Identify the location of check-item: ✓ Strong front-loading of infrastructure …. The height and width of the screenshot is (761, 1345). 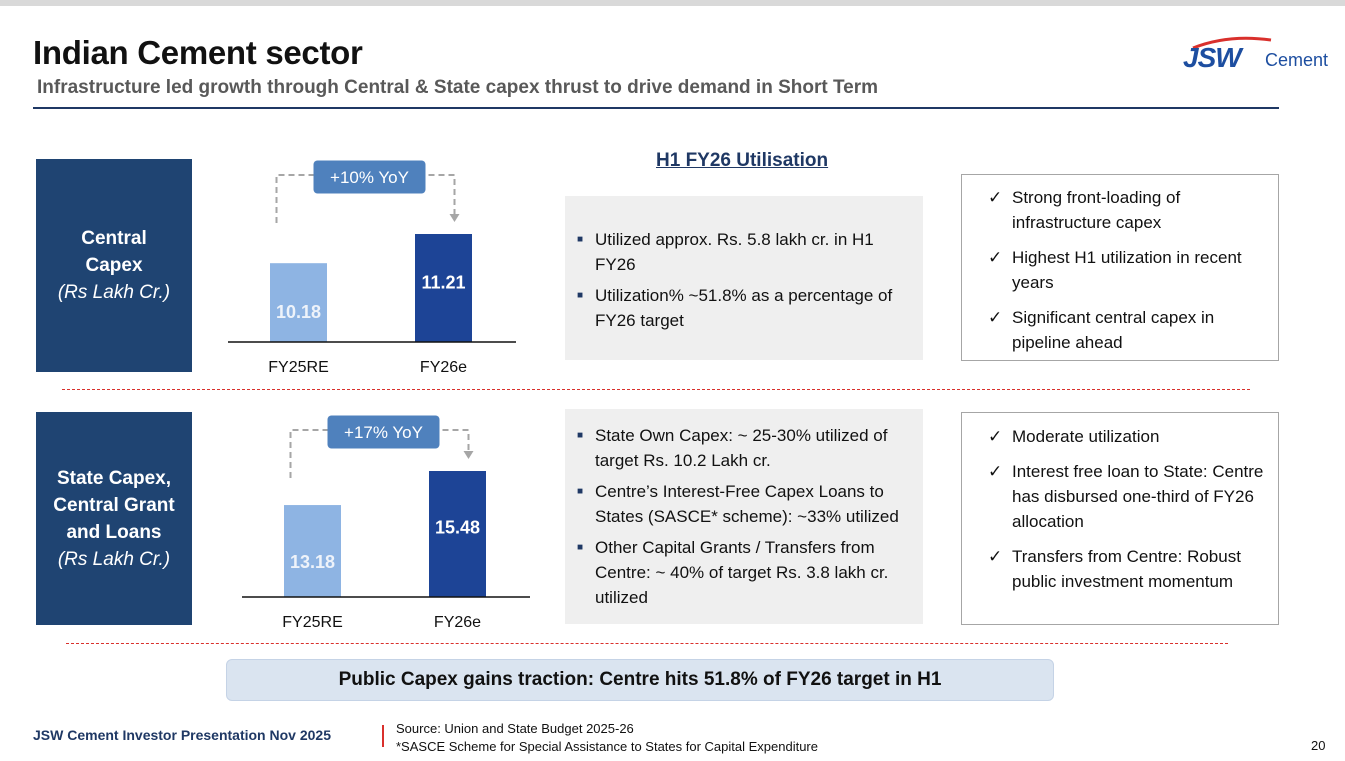
(1129, 210).